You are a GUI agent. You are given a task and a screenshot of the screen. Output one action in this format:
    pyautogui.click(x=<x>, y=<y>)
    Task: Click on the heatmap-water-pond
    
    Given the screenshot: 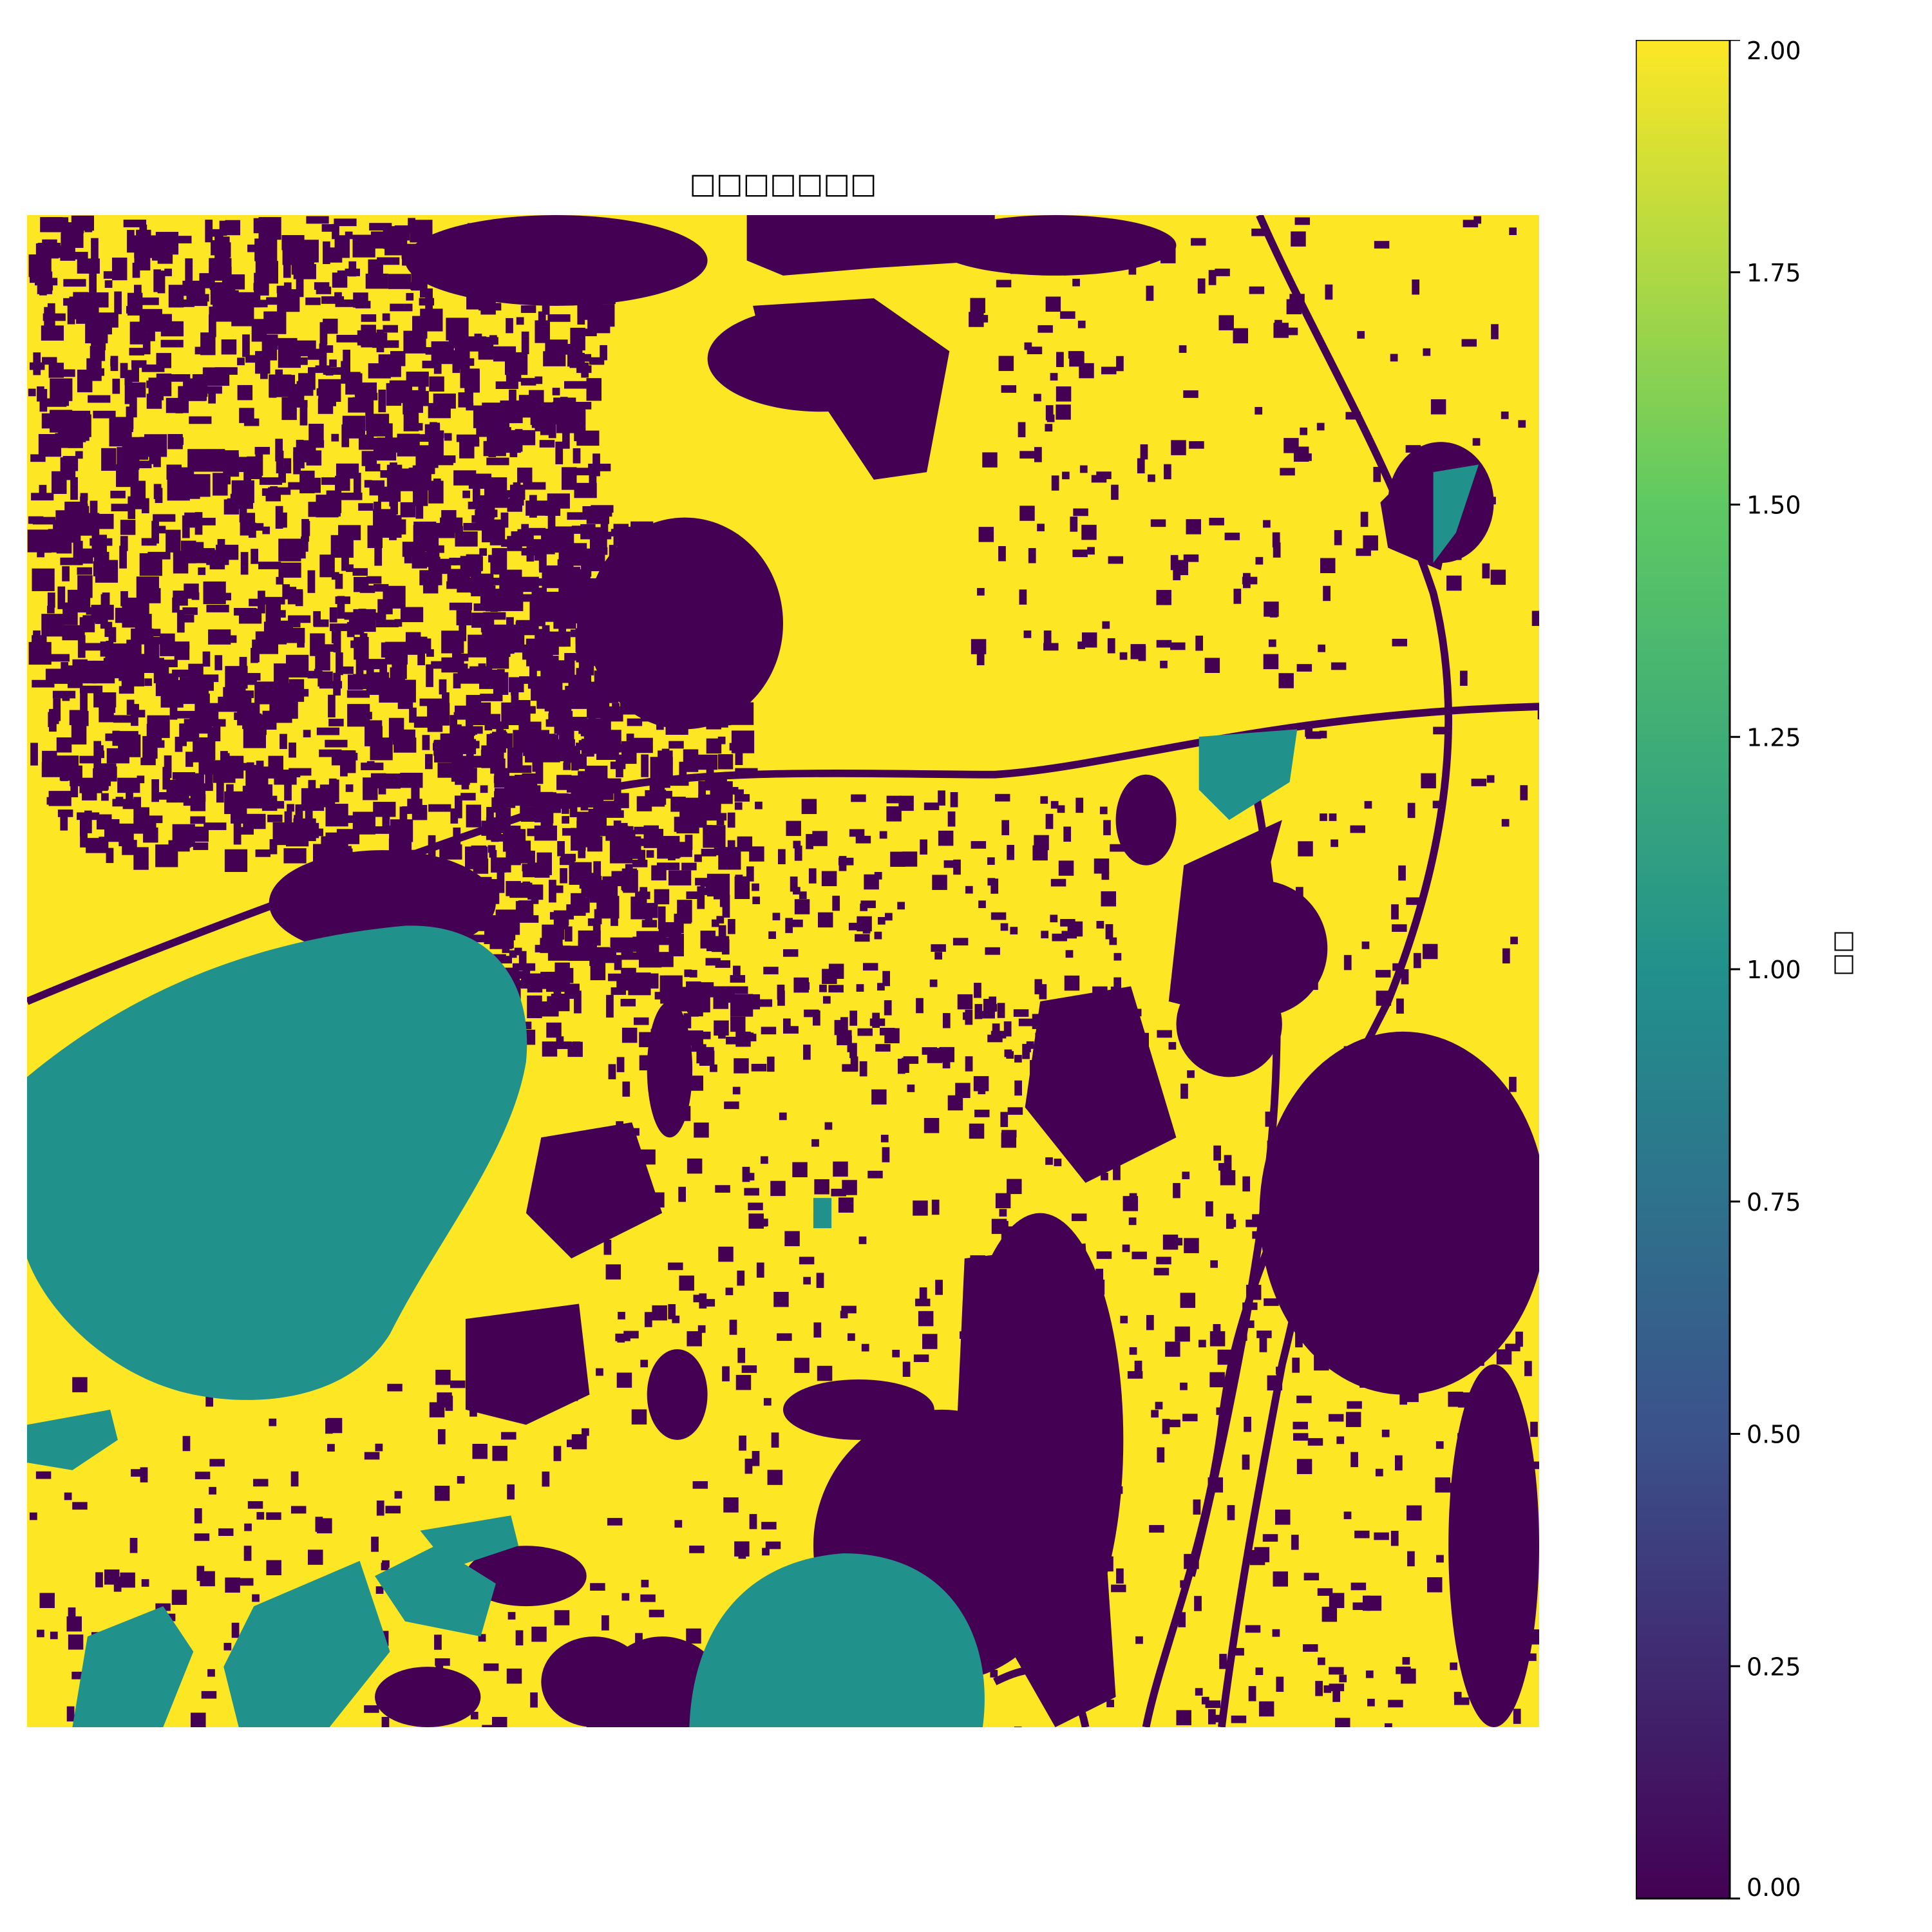 What is the action you would take?
    pyautogui.click(x=837, y=1640)
    